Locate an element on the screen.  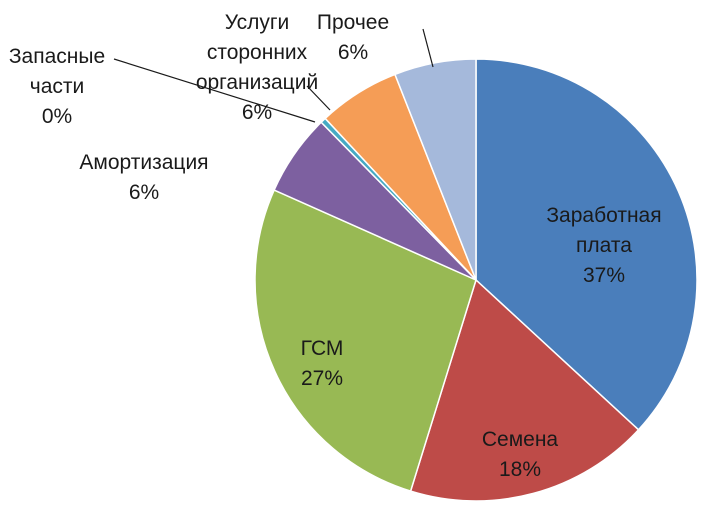
slice-label-line: 27% is located at coordinates (322, 378).